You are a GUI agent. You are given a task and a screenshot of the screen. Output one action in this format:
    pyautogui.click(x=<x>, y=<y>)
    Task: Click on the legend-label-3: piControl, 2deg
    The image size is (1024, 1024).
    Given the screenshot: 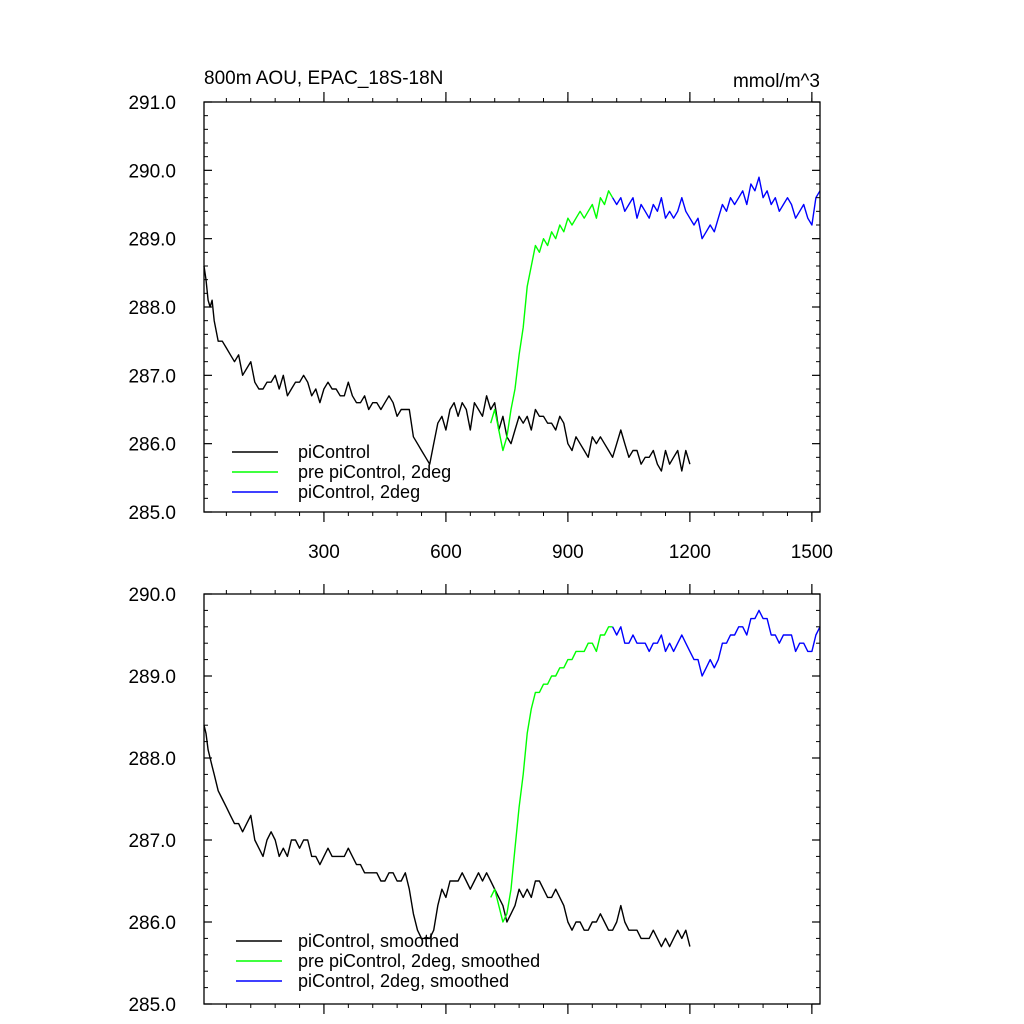 What is the action you would take?
    pyautogui.click(x=359, y=492)
    